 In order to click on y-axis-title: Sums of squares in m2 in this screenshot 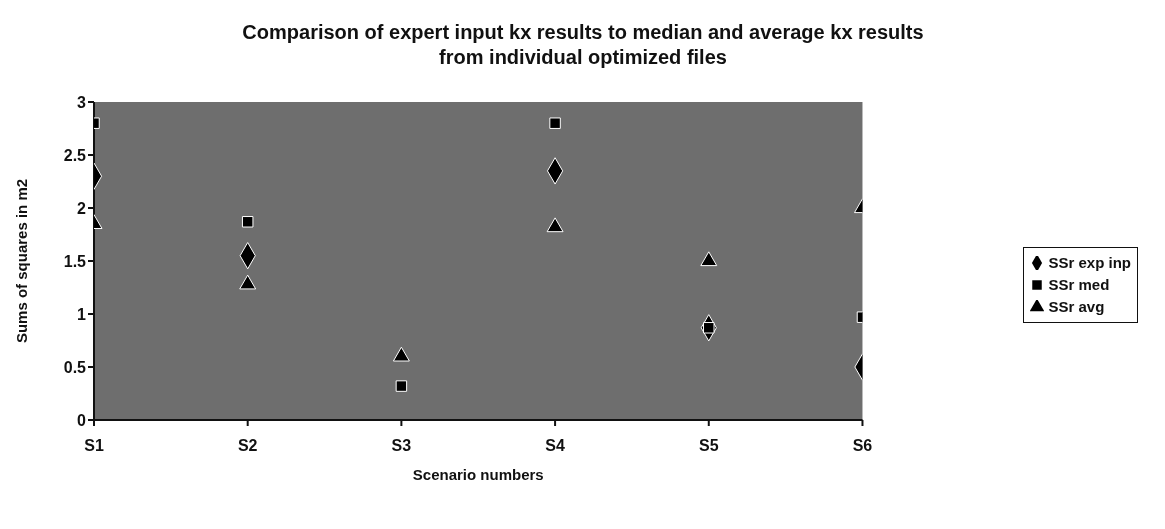, I will do `click(22, 261)`.